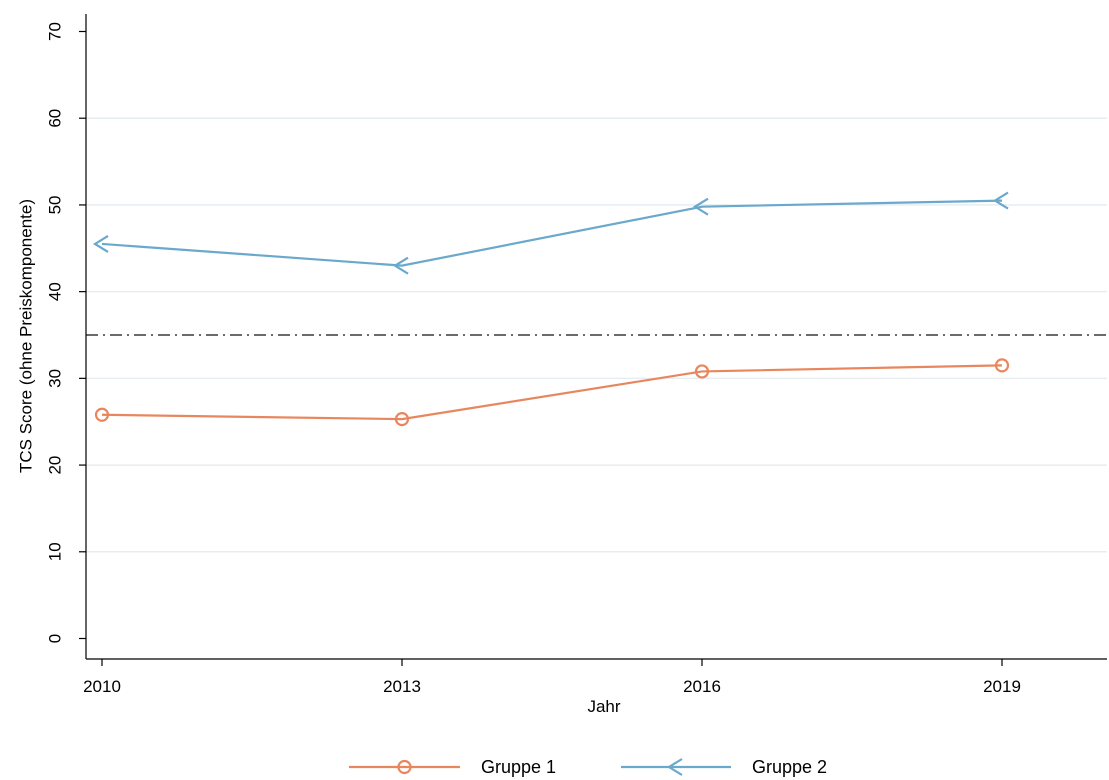  Describe the element at coordinates (102, 686) in the screenshot. I see `x-tick-label: 2010` at that location.